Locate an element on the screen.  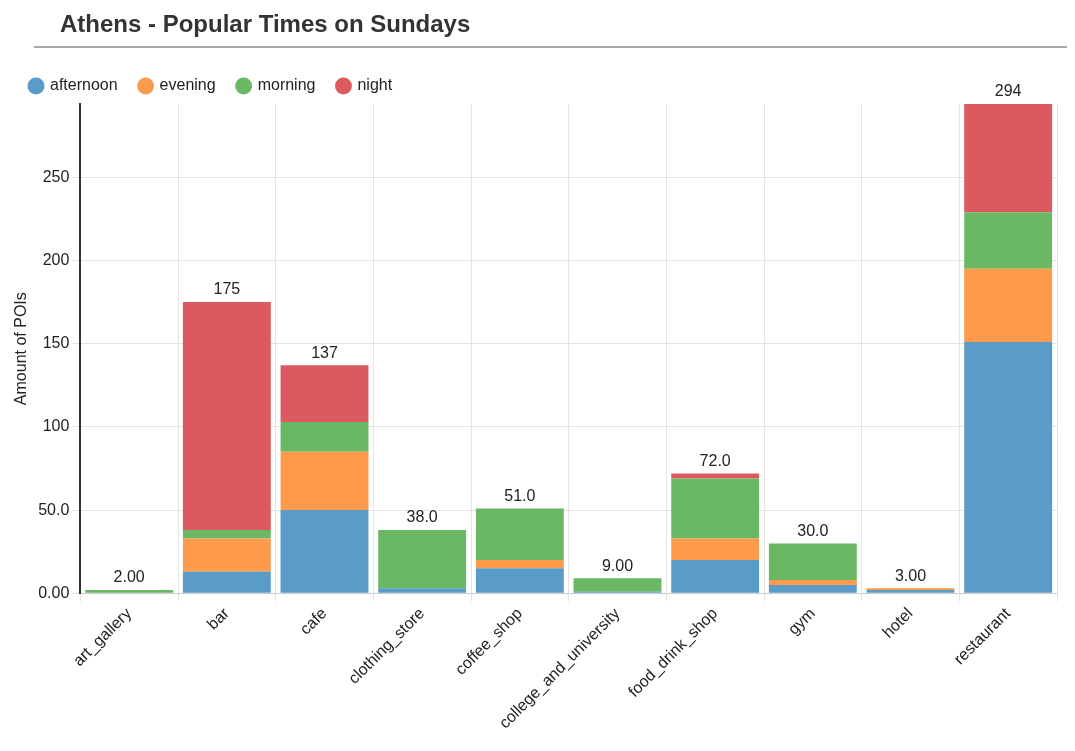
y-axis-title: Amount of POIs is located at coordinates (21, 349).